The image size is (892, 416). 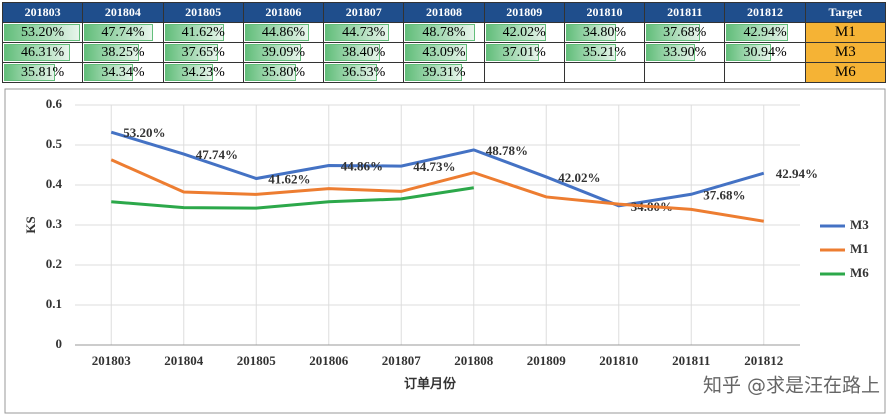 What do you see at coordinates (123, 72) in the screenshot?
I see `cell-text: 34.34%` at bounding box center [123, 72].